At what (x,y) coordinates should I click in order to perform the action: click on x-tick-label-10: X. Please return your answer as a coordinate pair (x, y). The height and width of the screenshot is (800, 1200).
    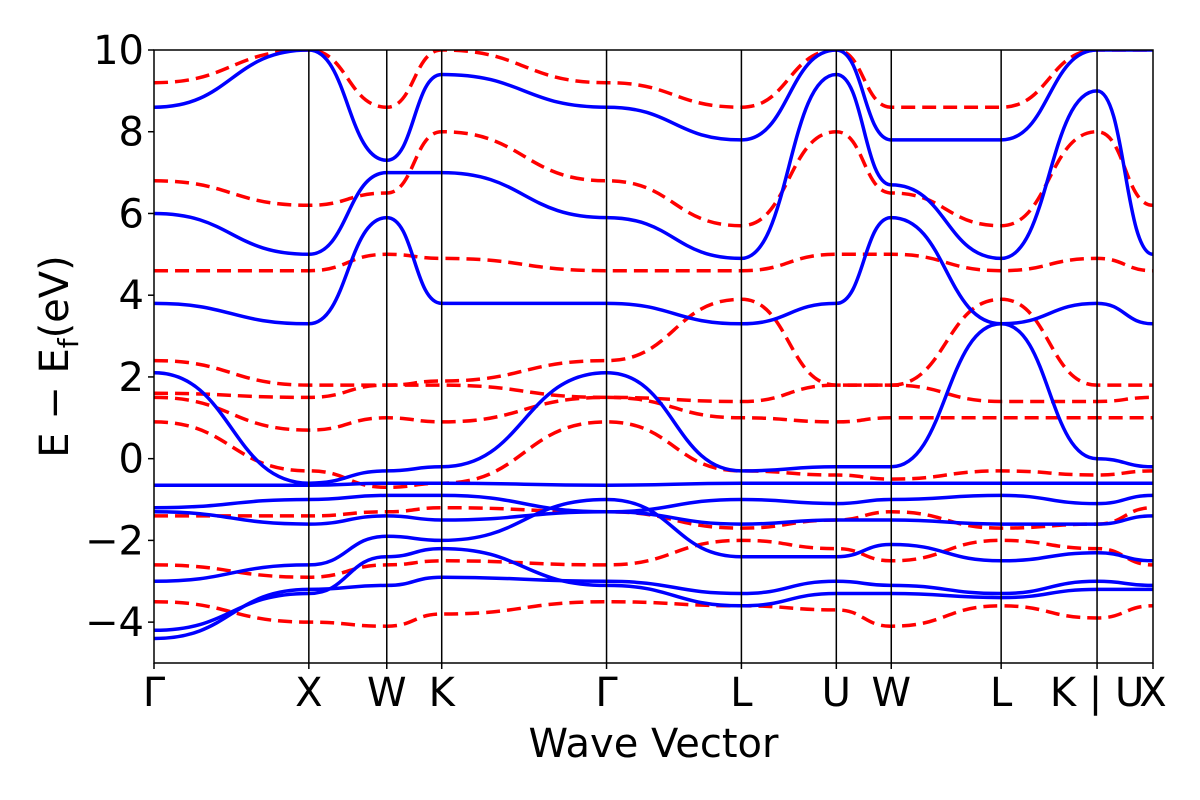
    Looking at the image, I should click on (1152, 693).